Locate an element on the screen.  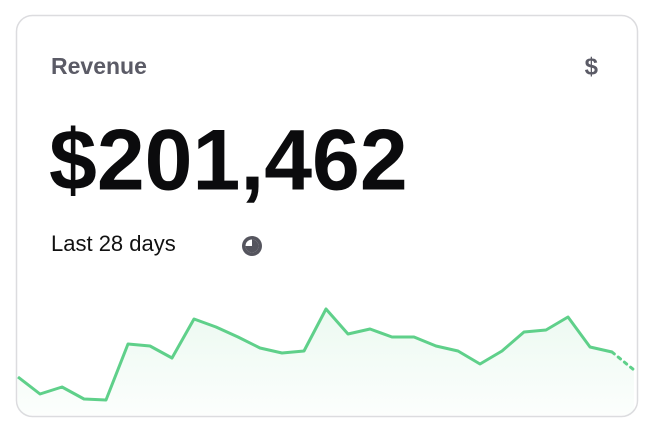
card-title: Revenue is located at coordinates (99, 66).